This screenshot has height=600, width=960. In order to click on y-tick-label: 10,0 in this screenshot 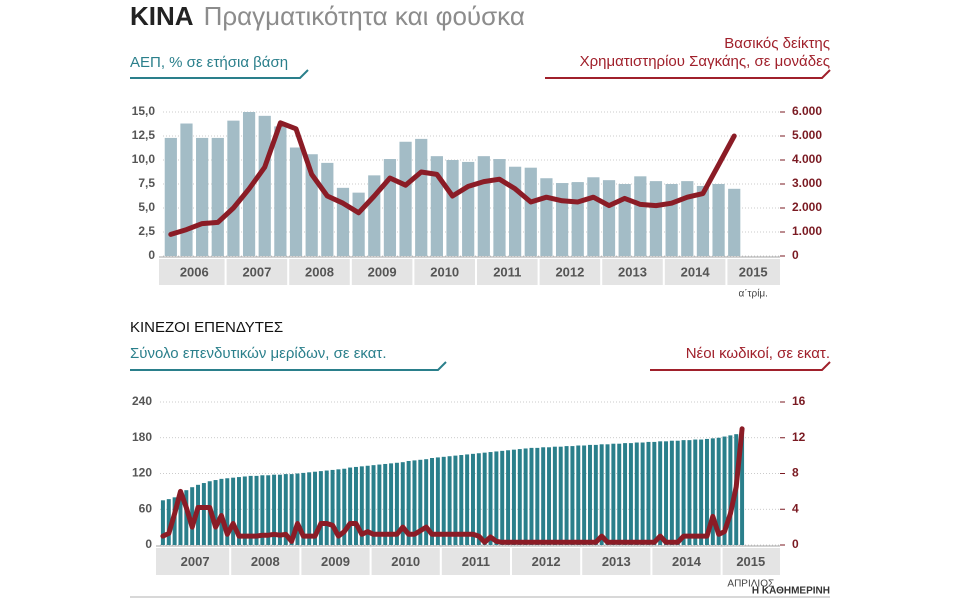, I will do `click(144, 159)`.